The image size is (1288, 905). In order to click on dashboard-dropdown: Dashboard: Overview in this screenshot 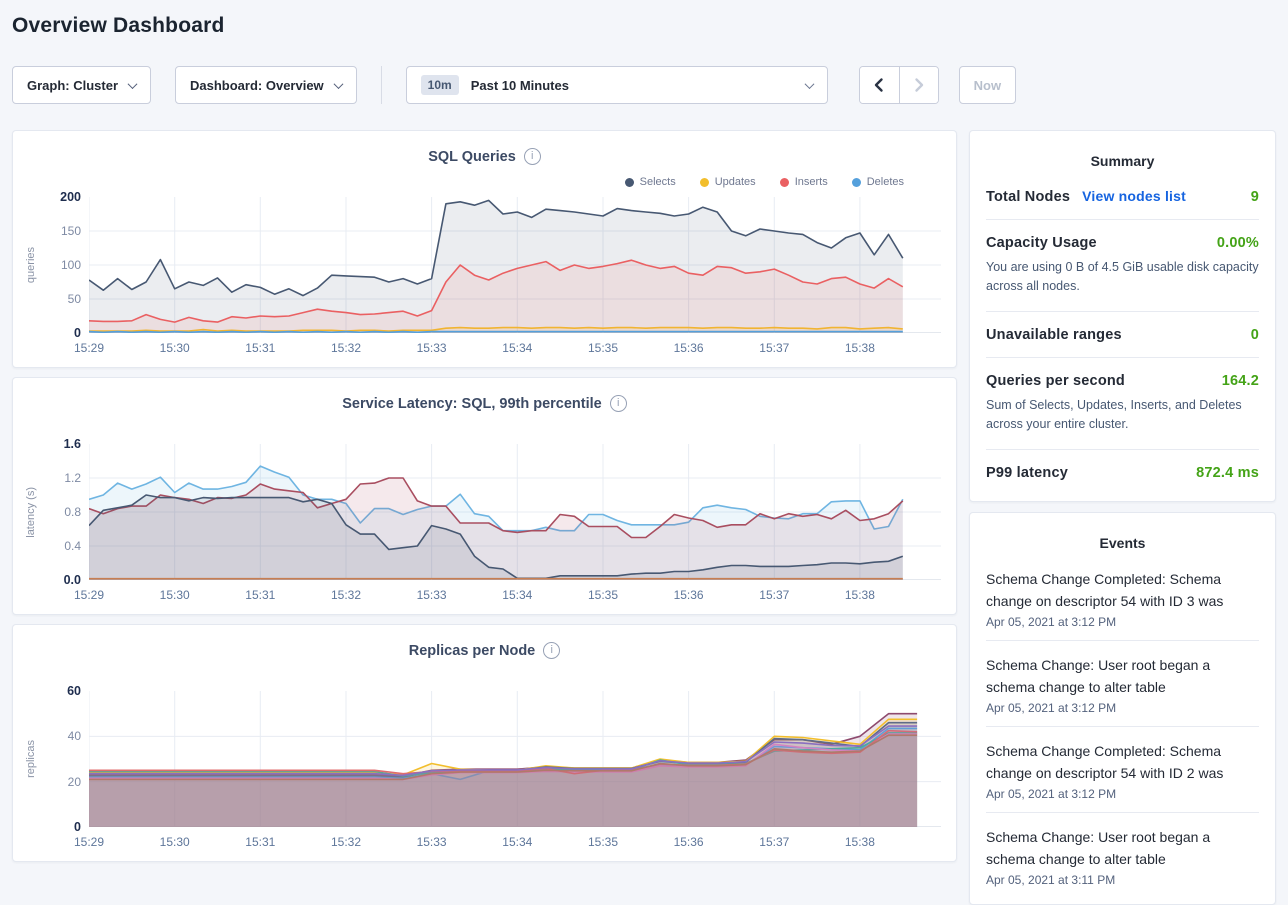, I will do `click(266, 85)`.